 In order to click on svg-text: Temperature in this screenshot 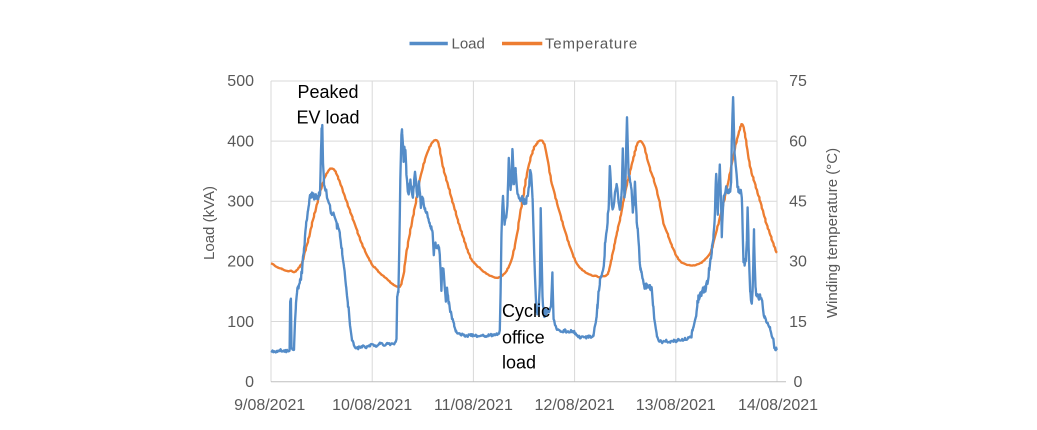, I will do `click(591, 44)`.